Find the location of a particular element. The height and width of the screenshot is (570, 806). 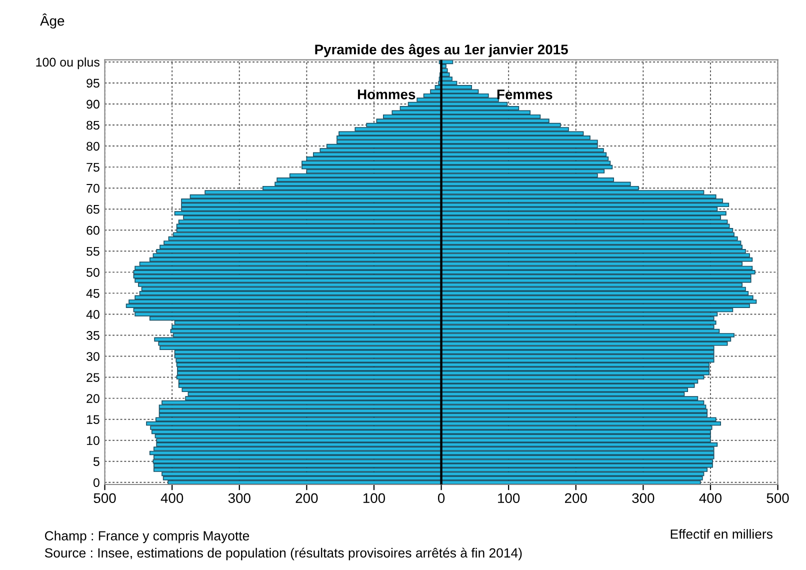

y-tick-label: 25 is located at coordinates (93, 377).